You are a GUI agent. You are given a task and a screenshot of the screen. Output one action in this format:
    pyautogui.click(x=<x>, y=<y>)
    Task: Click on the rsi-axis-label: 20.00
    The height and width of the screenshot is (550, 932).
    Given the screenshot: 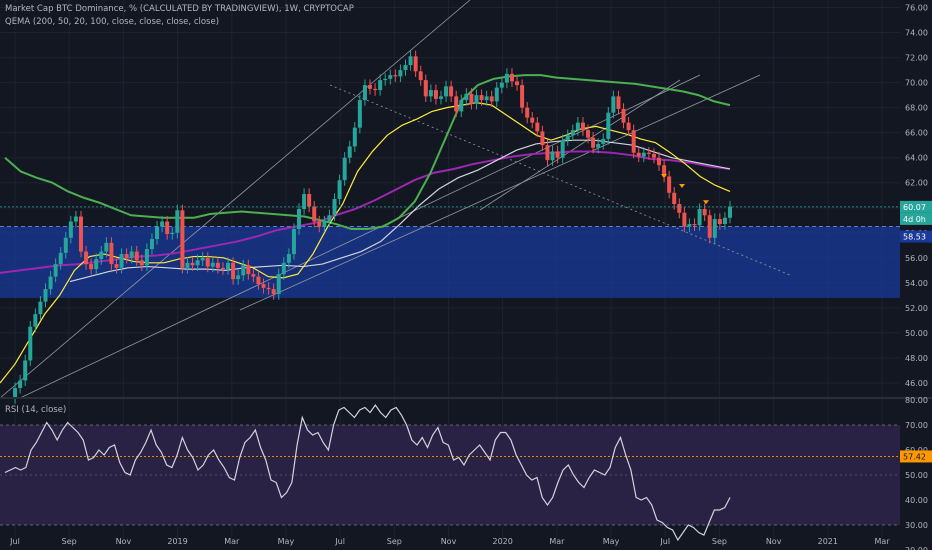 What is the action you would take?
    pyautogui.click(x=916, y=548)
    